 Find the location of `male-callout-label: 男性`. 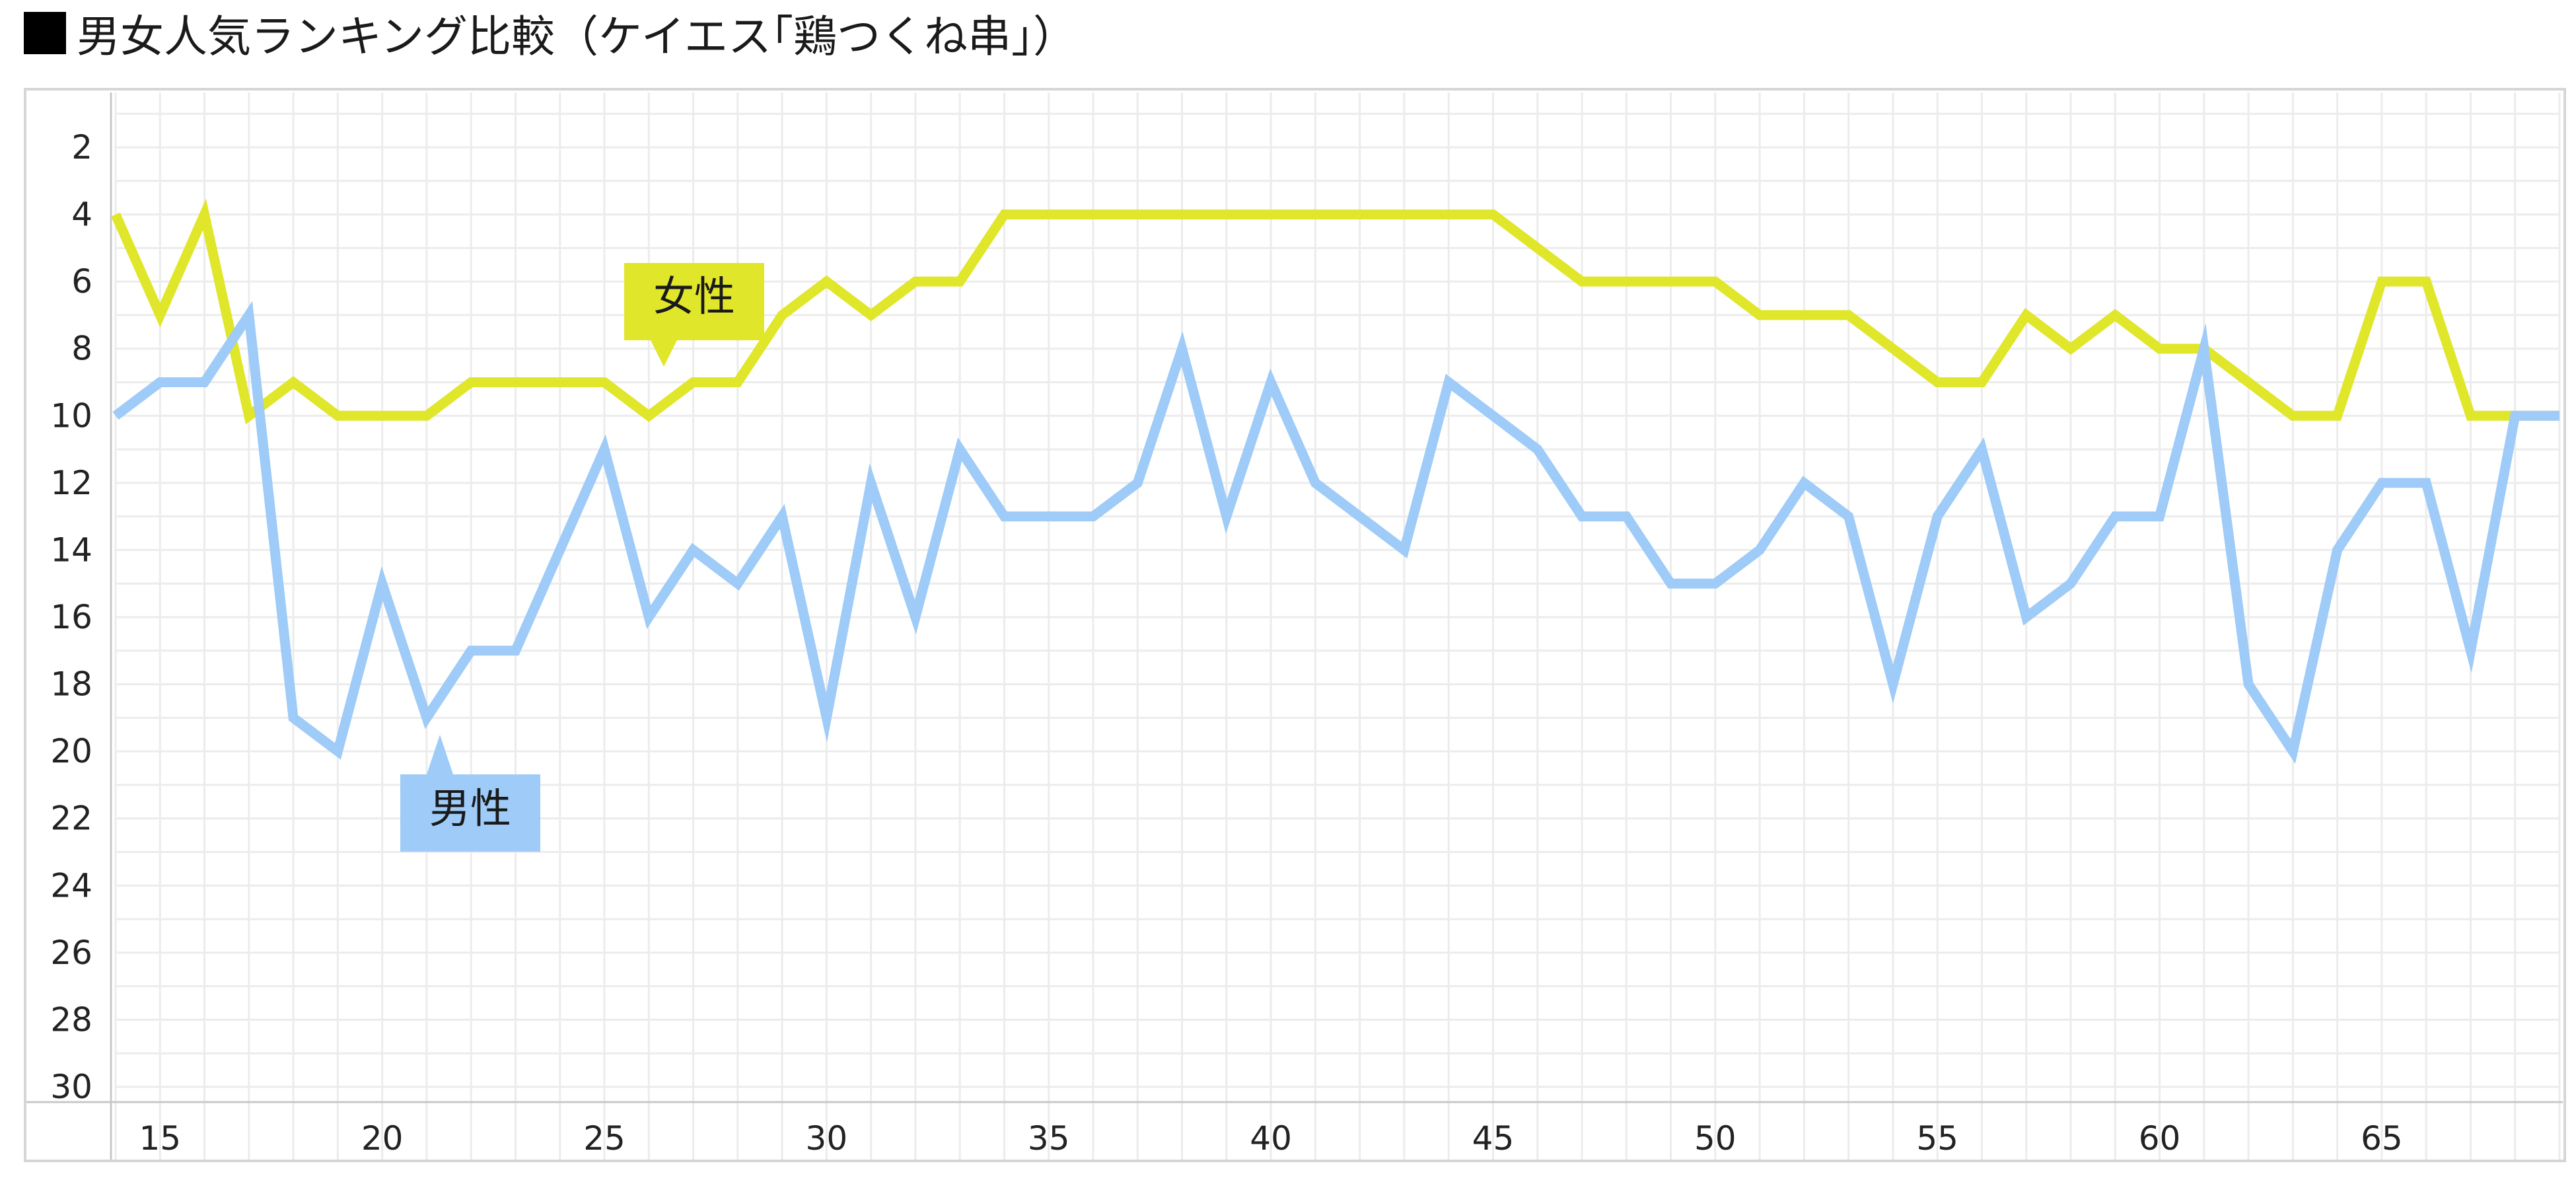

male-callout-label: 男性 is located at coordinates (470, 808).